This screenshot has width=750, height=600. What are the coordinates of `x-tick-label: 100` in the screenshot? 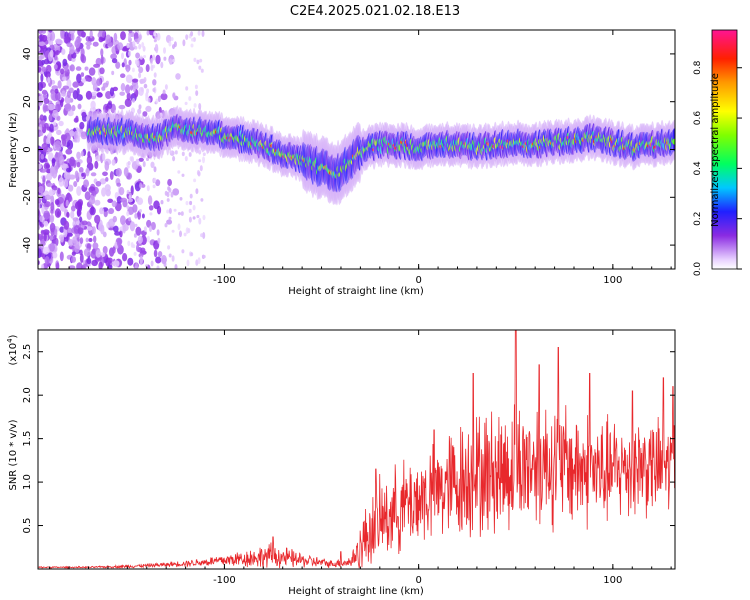 It's located at (612, 580).